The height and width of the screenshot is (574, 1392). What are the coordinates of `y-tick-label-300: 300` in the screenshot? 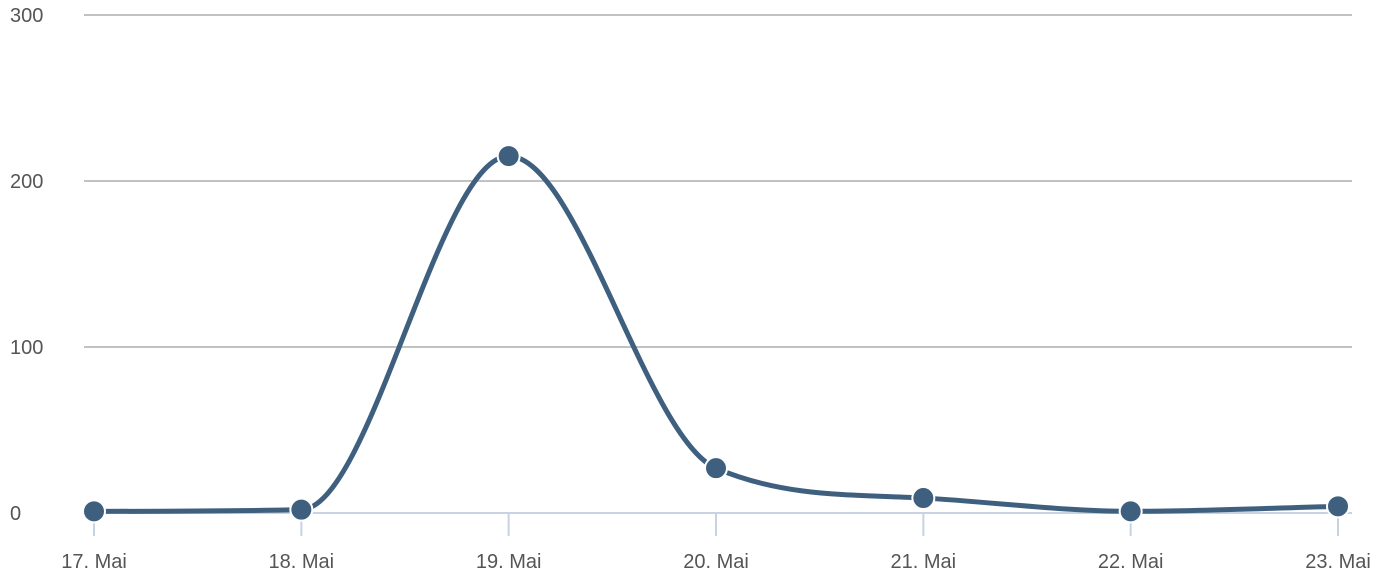 It's located at (26, 16).